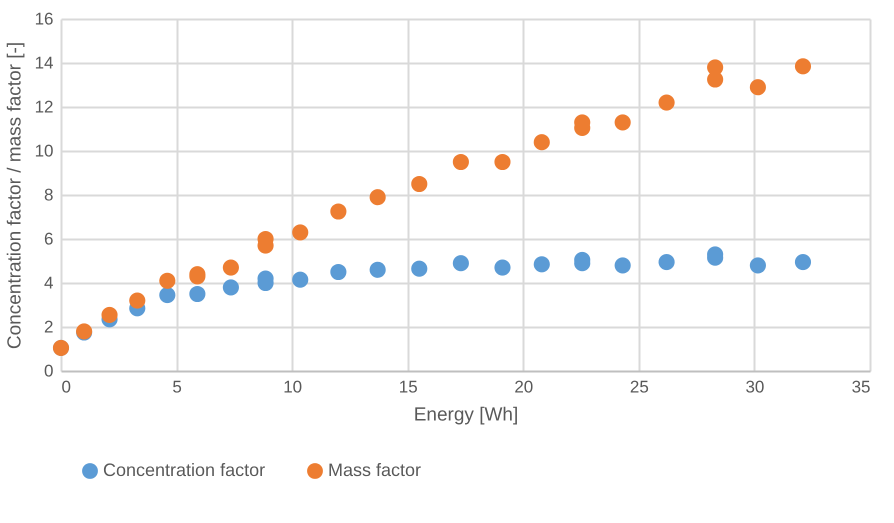 The image size is (894, 523). What do you see at coordinates (66, 387) in the screenshot?
I see `x-tick-label: 0` at bounding box center [66, 387].